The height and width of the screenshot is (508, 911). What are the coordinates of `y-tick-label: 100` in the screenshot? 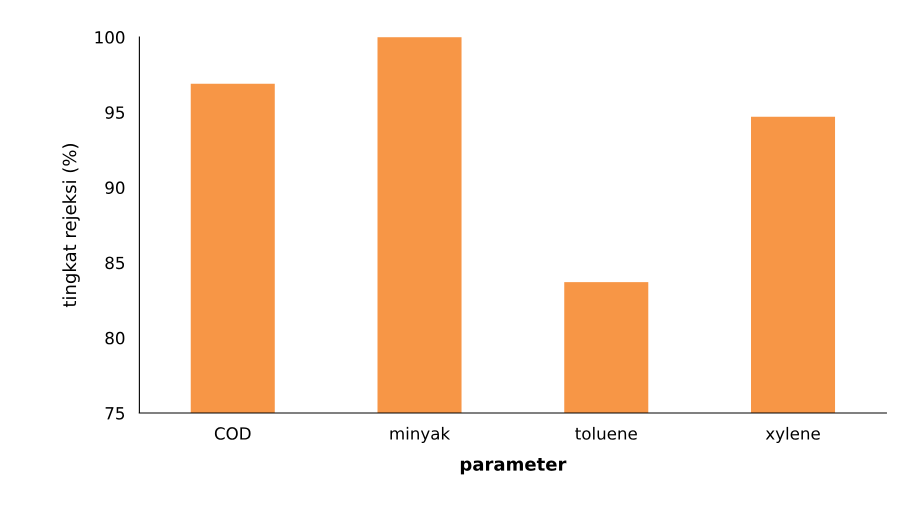 It's located at (110, 37).